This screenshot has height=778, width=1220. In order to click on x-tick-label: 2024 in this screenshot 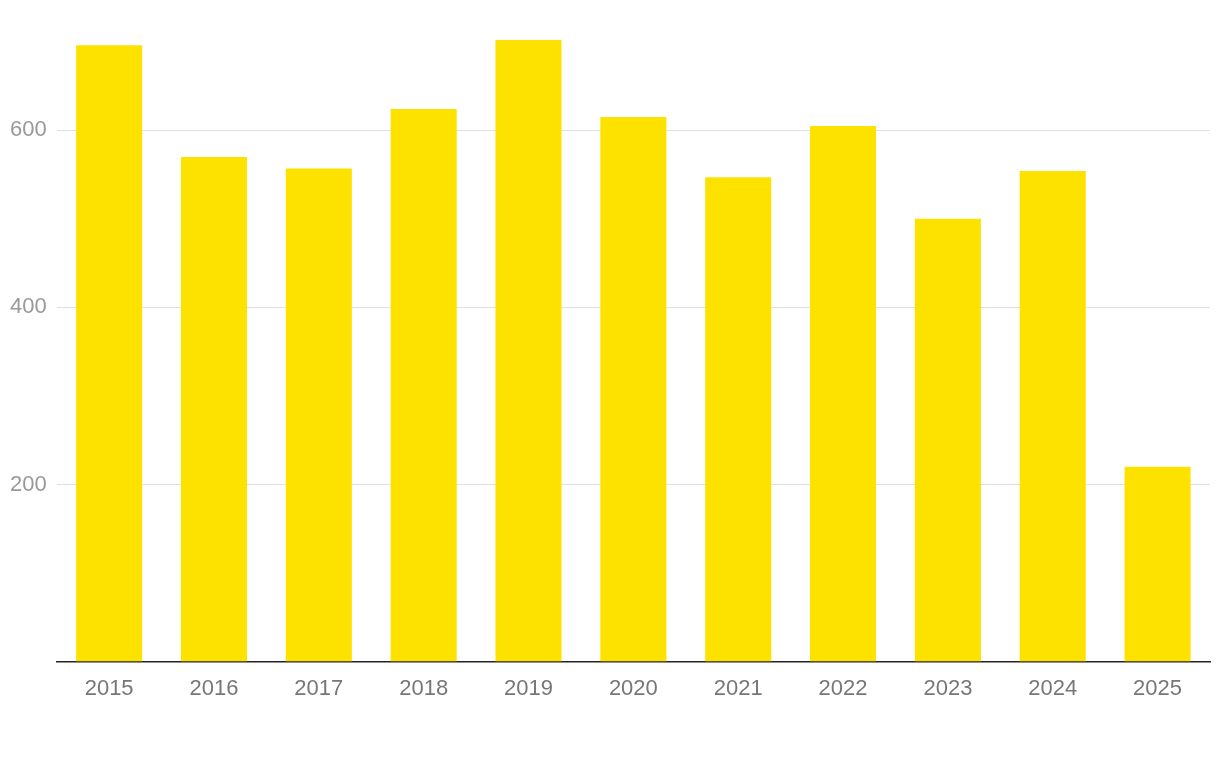, I will do `click(1053, 687)`.